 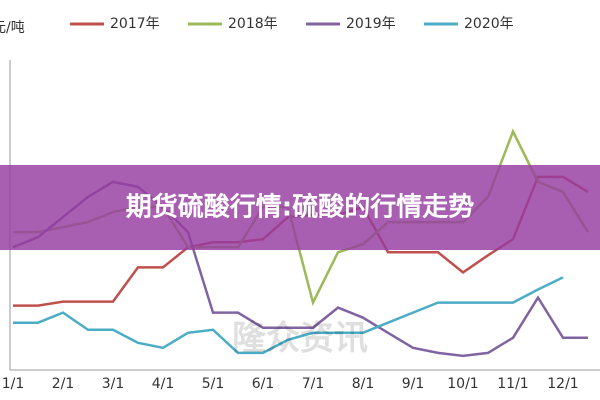 What do you see at coordinates (413, 384) in the screenshot?
I see `x-tick-label: 9/1` at bounding box center [413, 384].